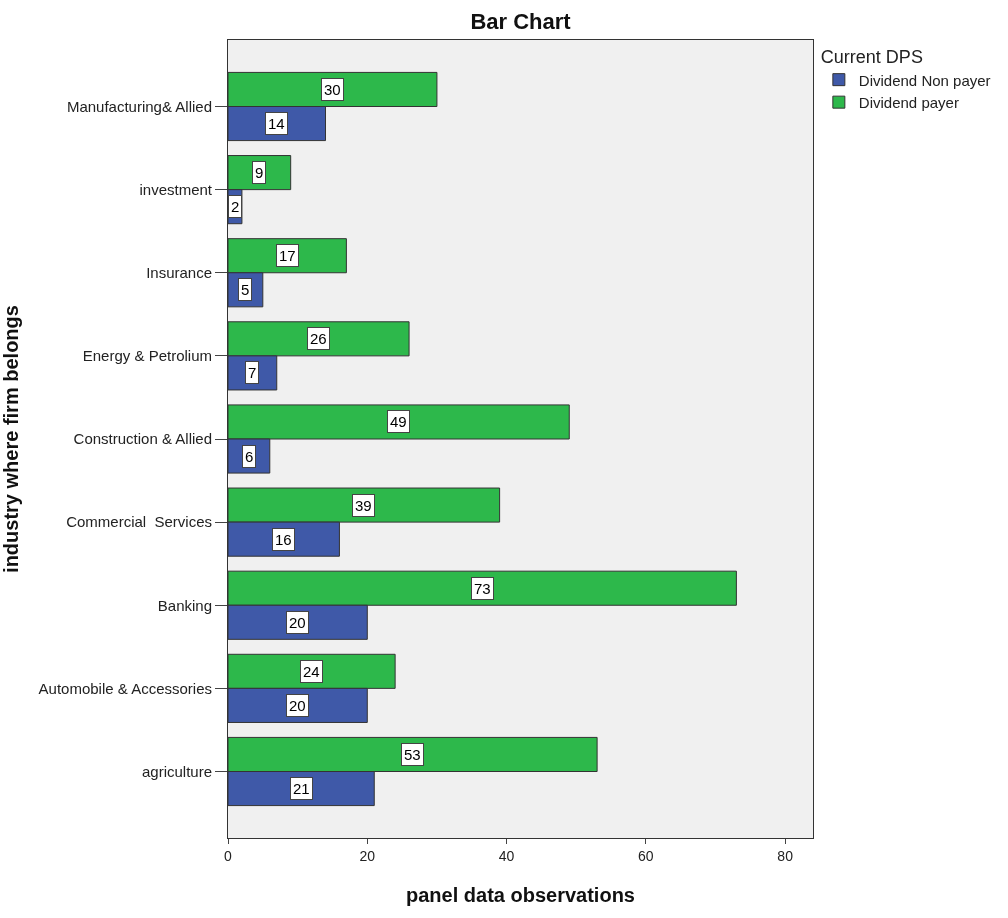 This screenshot has width=1008, height=918. Describe the element at coordinates (184, 605) in the screenshot. I see `y-tick-label: Banking` at that location.